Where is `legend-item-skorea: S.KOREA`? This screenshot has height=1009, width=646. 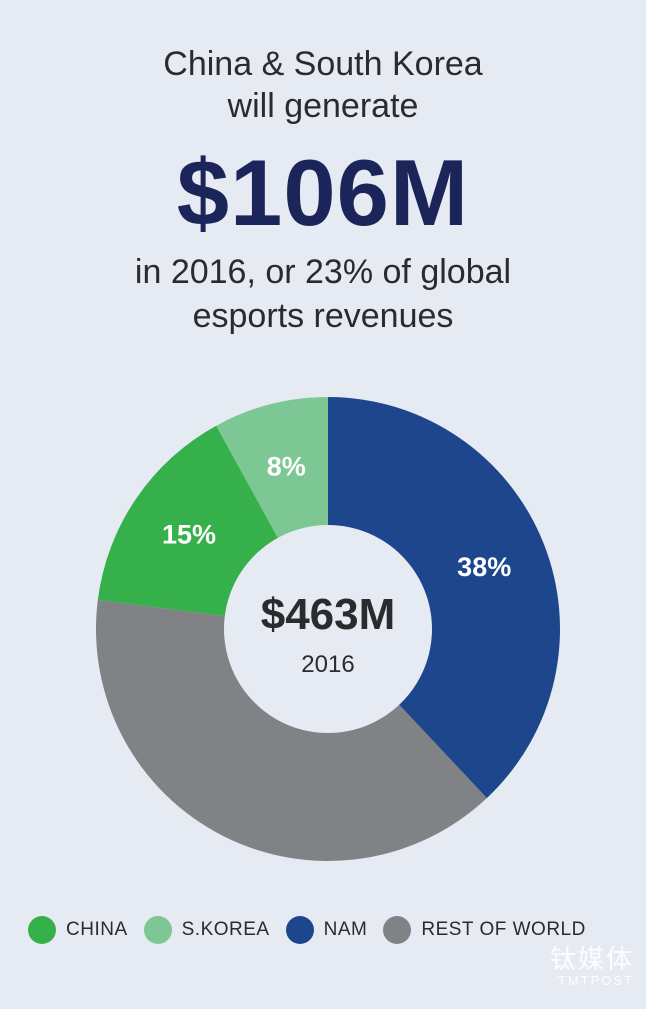 legend-item-skorea: S.KOREA is located at coordinates (206, 930).